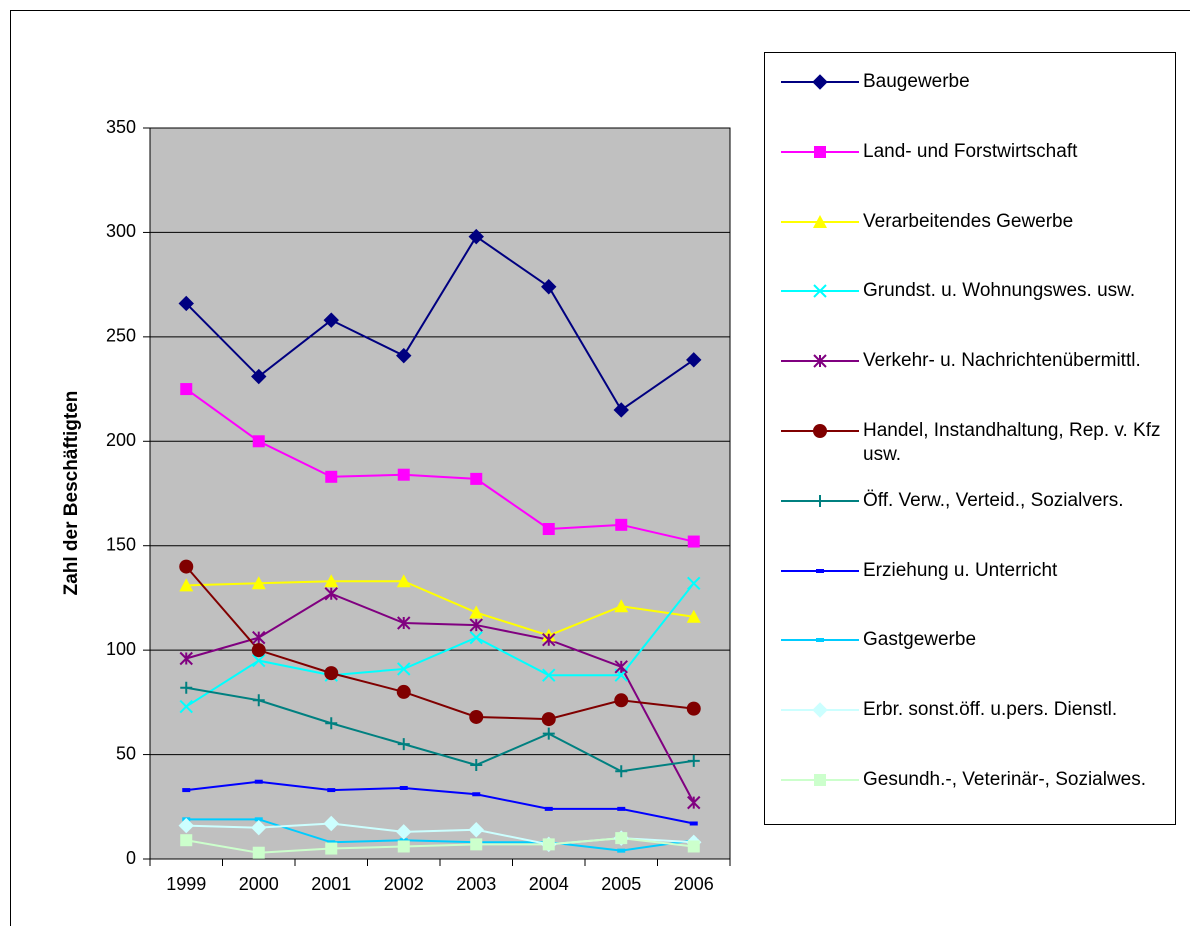 This screenshot has width=1190, height=926. What do you see at coordinates (621, 884) in the screenshot?
I see `x-tick-label: 2005` at bounding box center [621, 884].